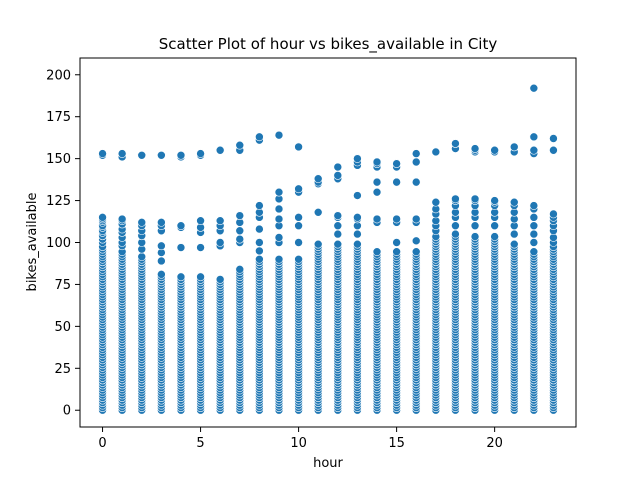 Image resolution: width=640 pixels, height=480 pixels. I want to click on x-tick-label: 20, so click(494, 443).